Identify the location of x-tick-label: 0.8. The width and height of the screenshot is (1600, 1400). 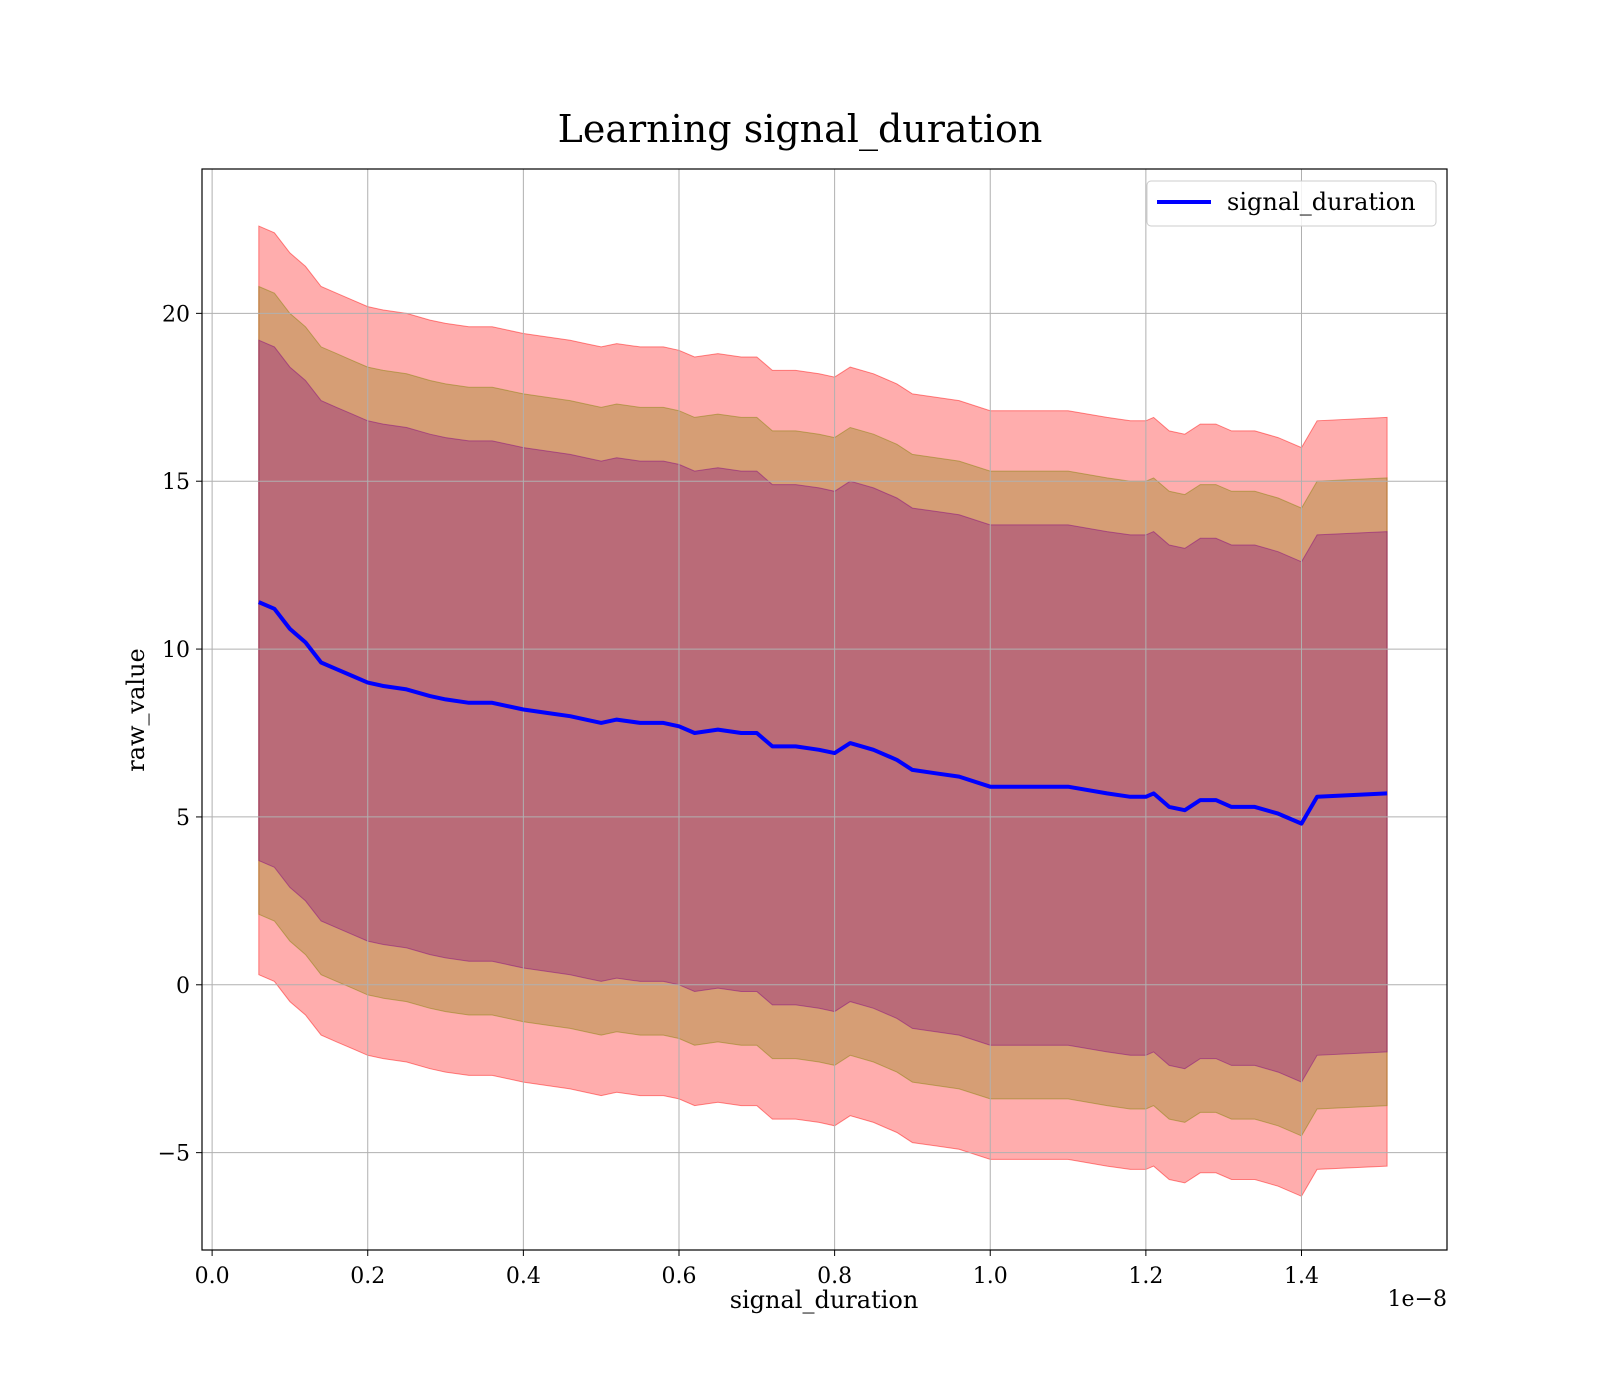
(834, 1276).